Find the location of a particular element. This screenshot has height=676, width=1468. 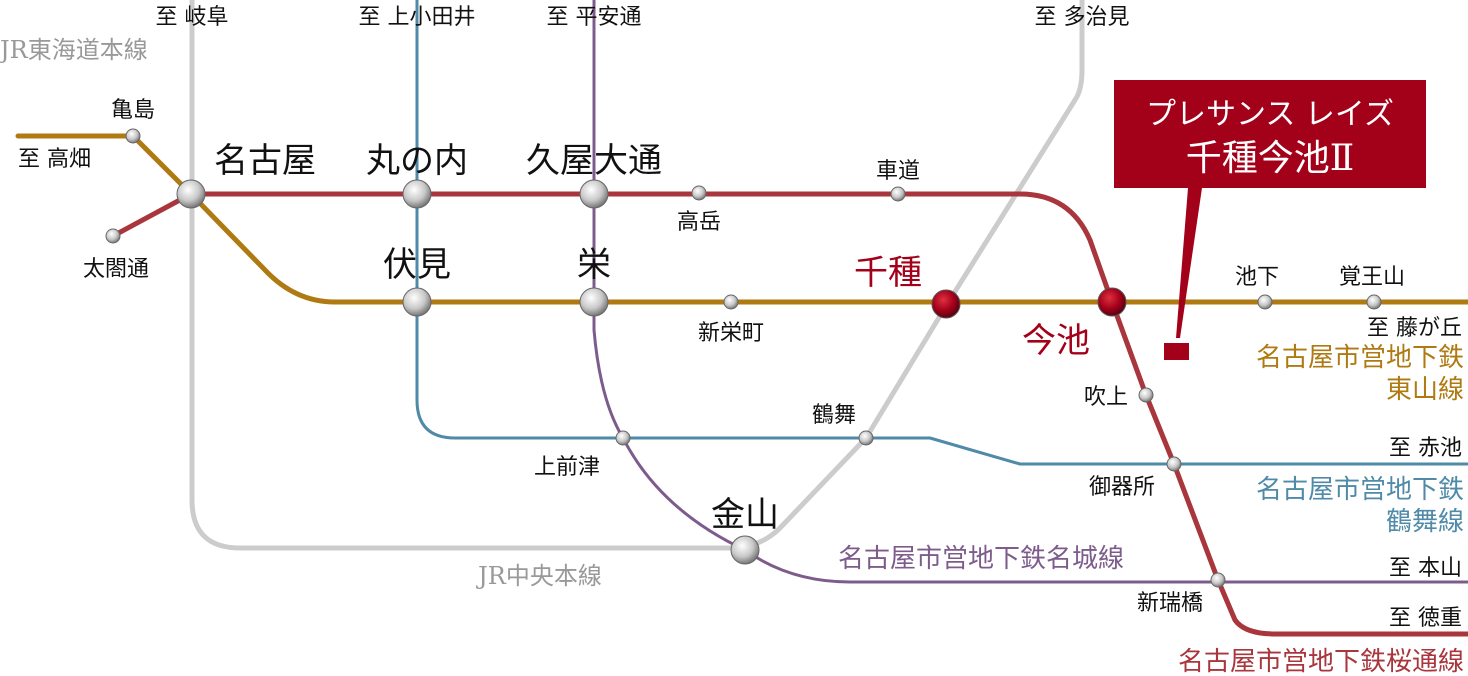

station-marunouchi-marker is located at coordinates (417, 194).